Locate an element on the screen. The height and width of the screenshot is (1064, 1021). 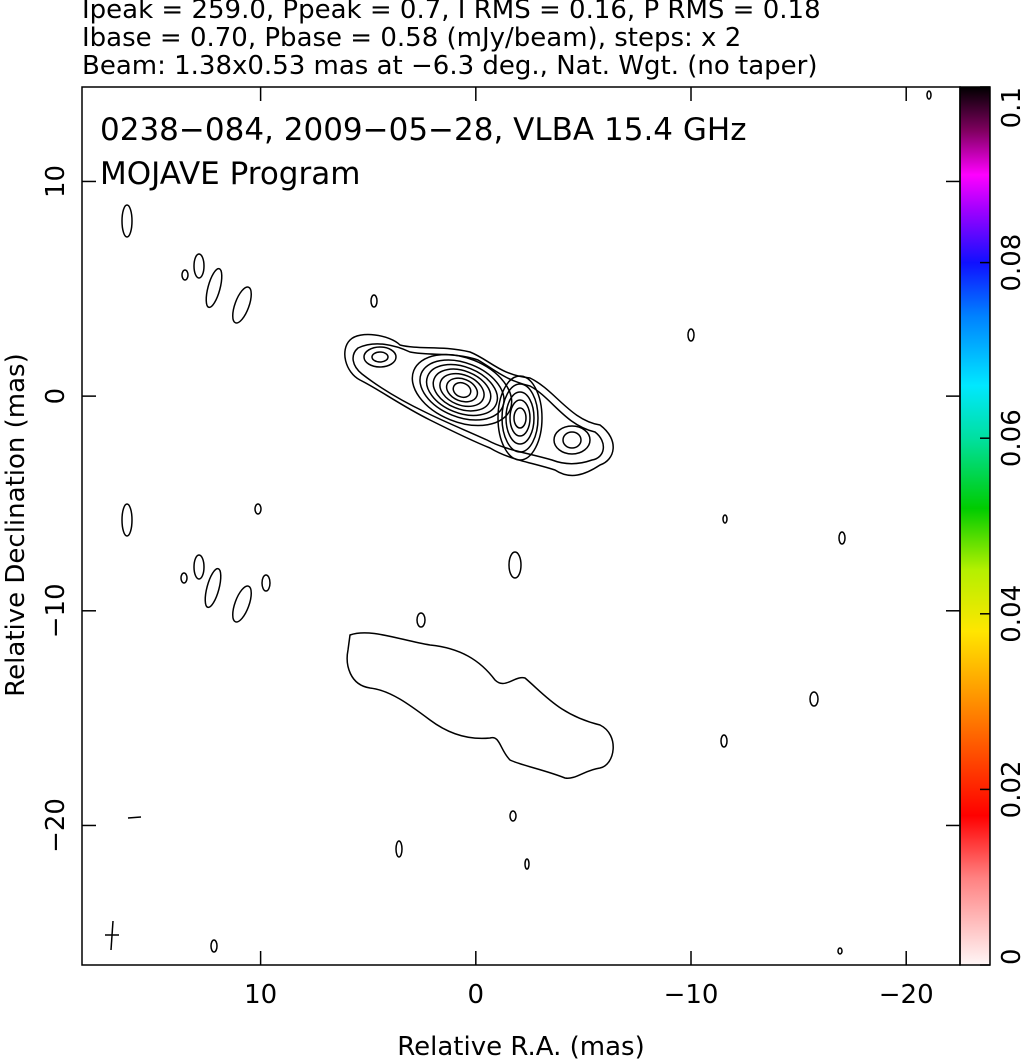
x-tick-label: −10 is located at coordinates (691, 995).